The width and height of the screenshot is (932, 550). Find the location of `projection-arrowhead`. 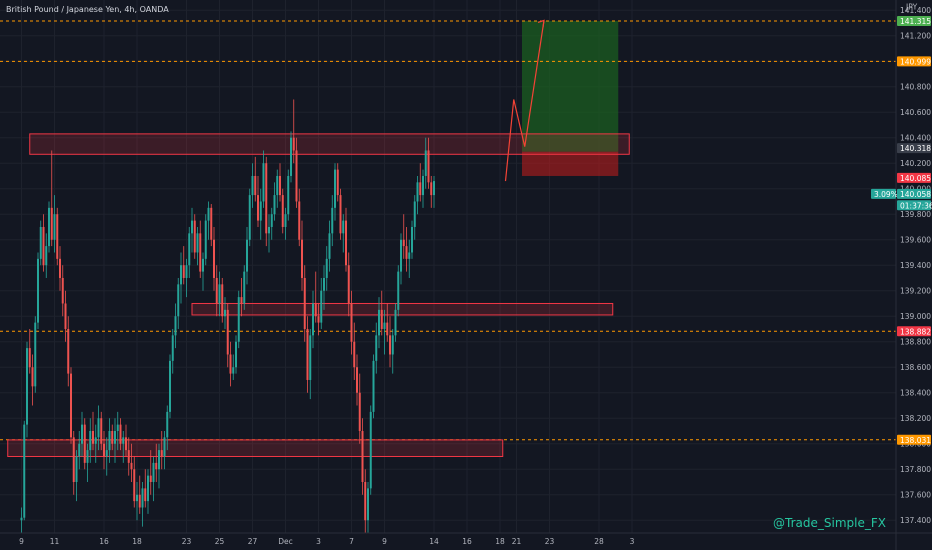

projection-arrowhead is located at coordinates (541, 23).